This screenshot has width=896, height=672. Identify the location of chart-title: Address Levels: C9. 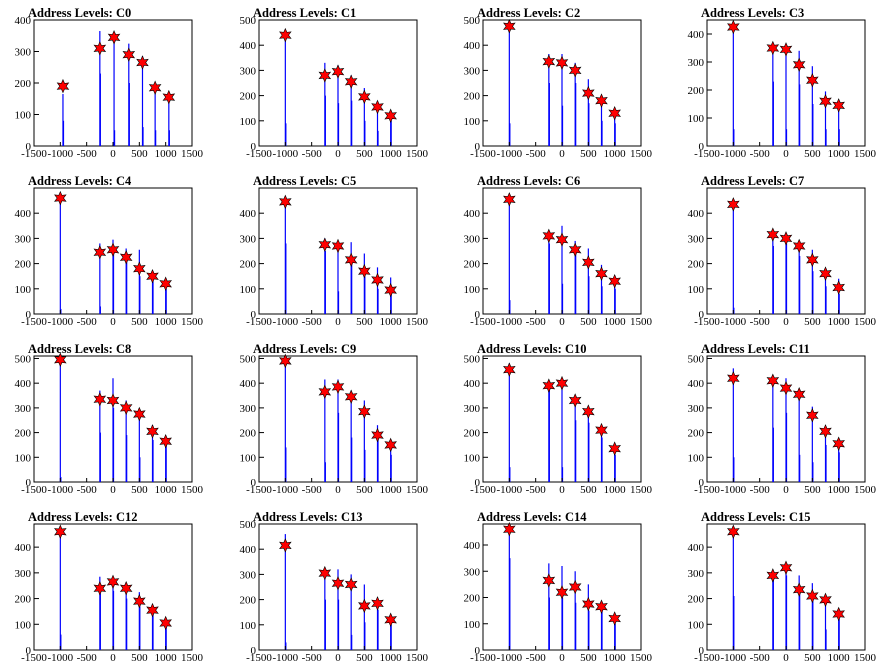
(304, 349).